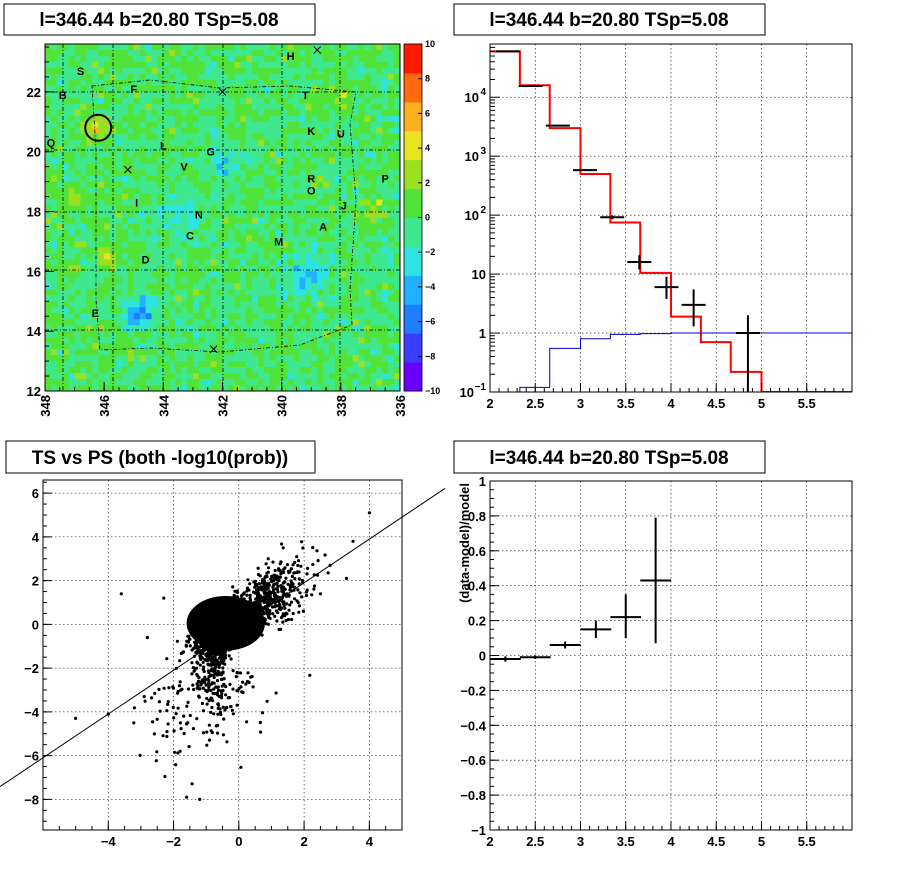  Describe the element at coordinates (413, 203) in the screenshot. I see `colorbar-band` at that location.